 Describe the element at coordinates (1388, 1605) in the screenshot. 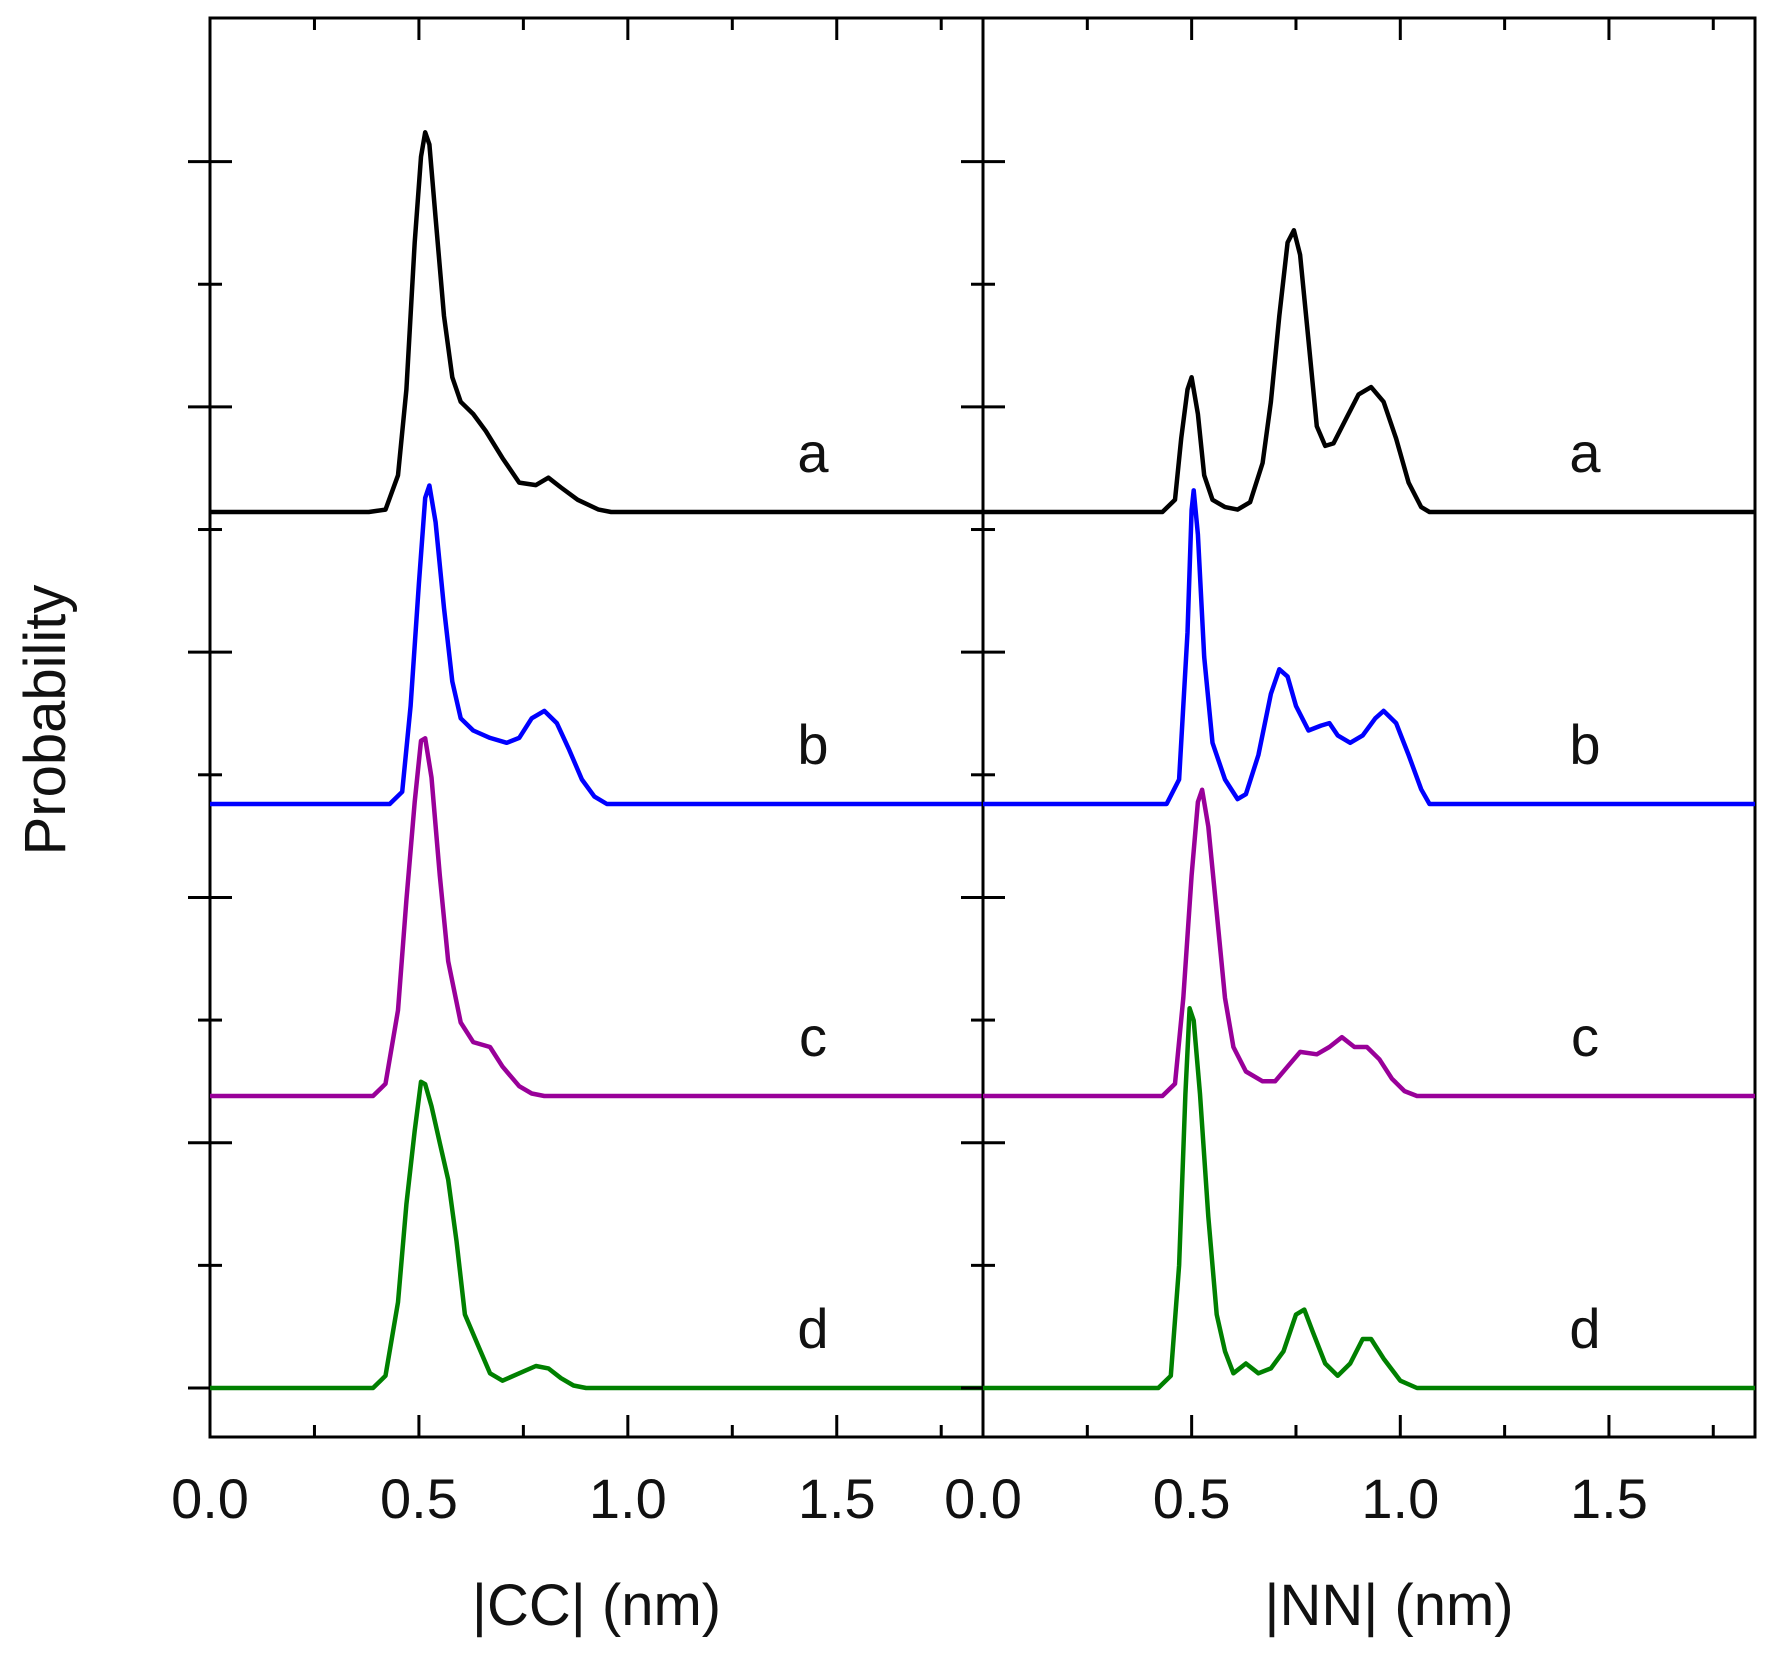

I see `x-axis-title-nn: |NN| (nm)` at that location.